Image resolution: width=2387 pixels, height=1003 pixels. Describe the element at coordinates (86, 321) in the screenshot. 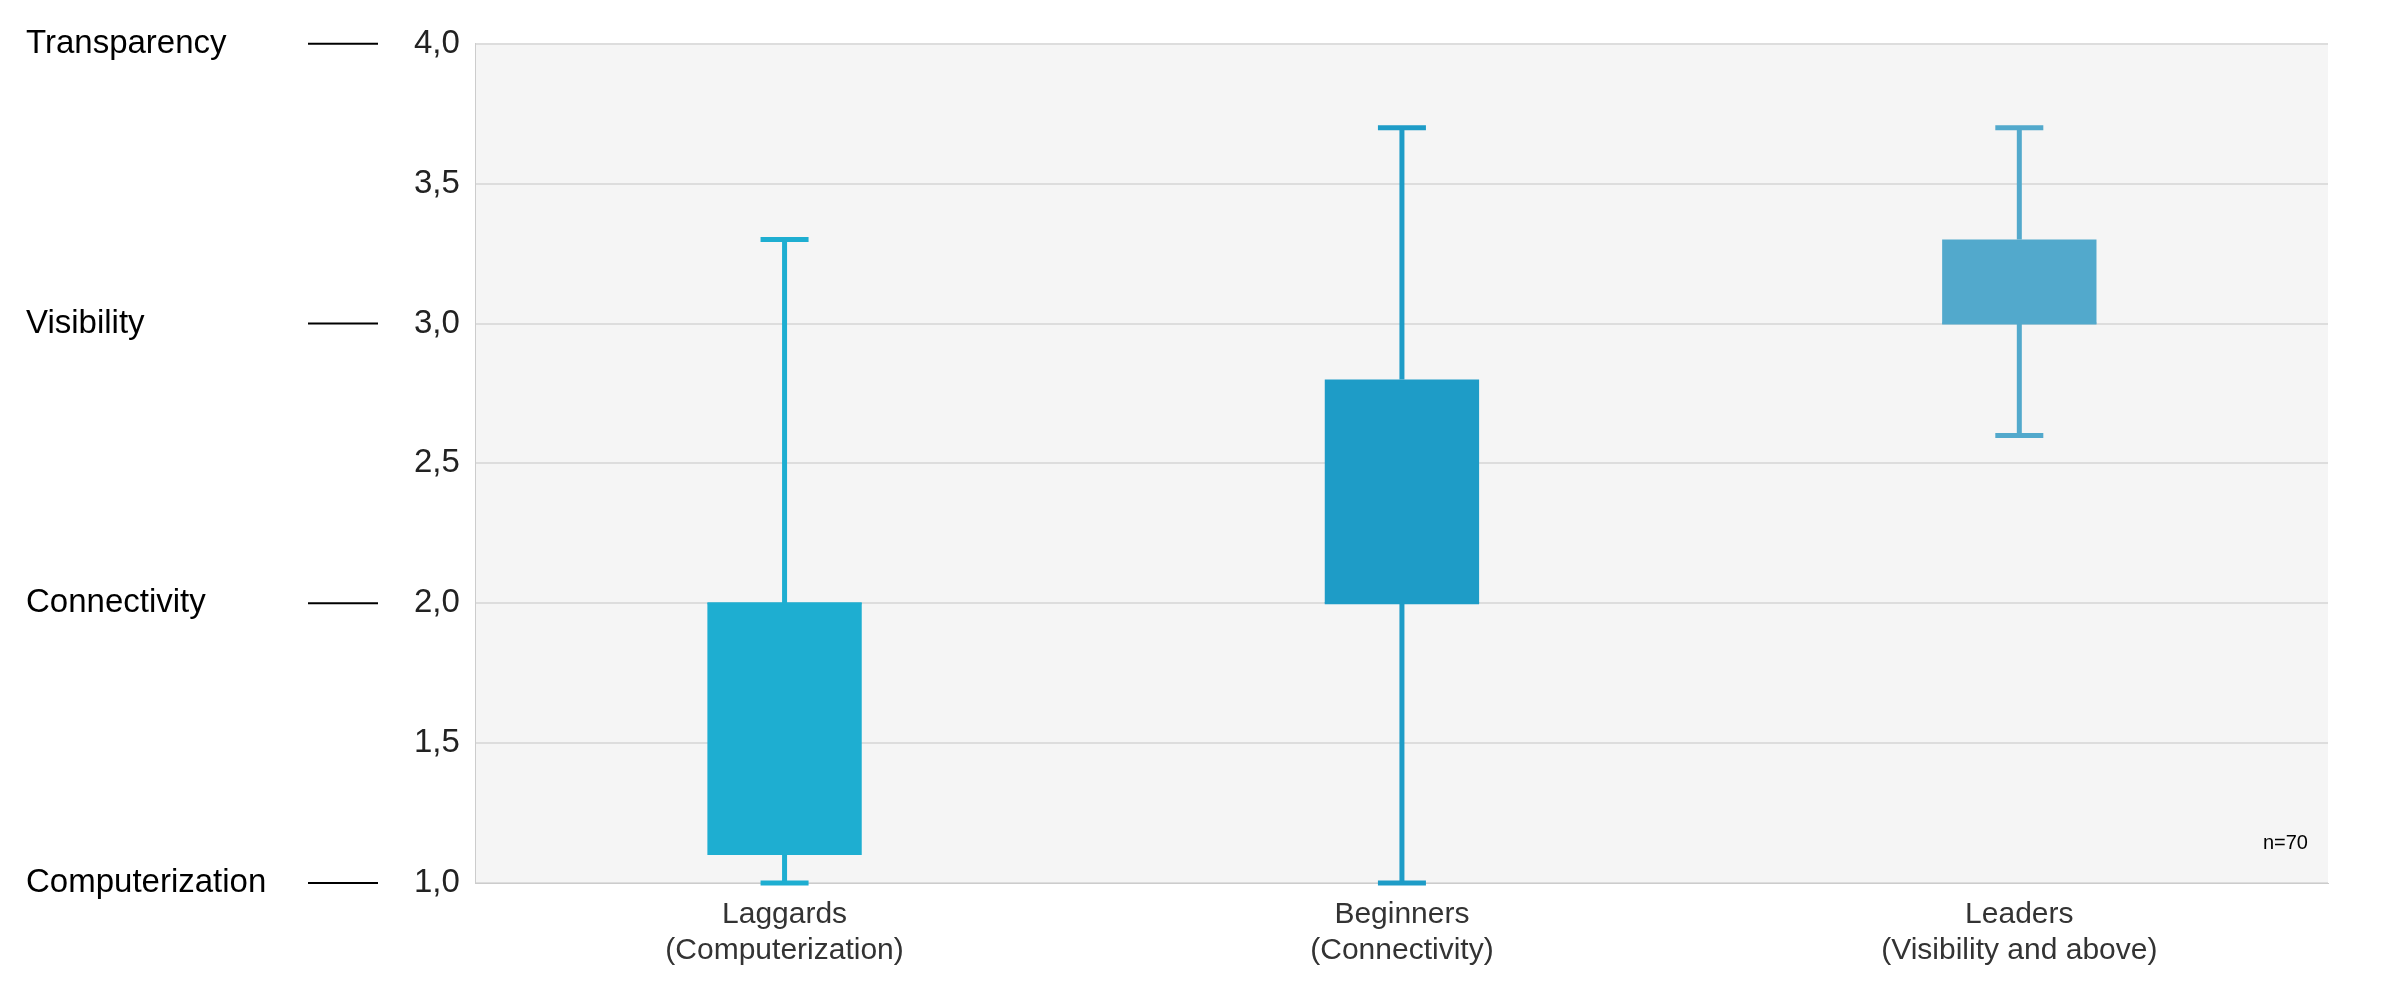

I see `text: Visibility` at that location.